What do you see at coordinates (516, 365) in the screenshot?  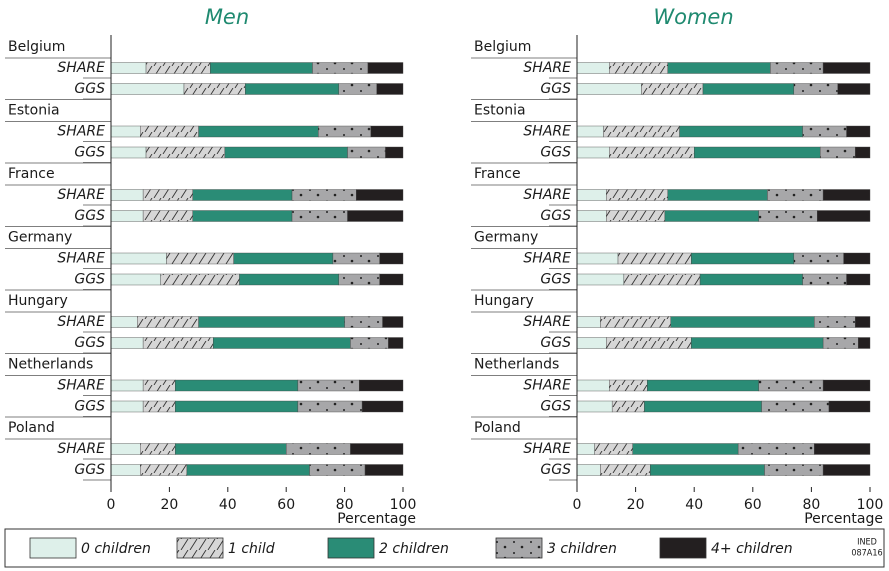 I see `group-label: Netherlands` at bounding box center [516, 365].